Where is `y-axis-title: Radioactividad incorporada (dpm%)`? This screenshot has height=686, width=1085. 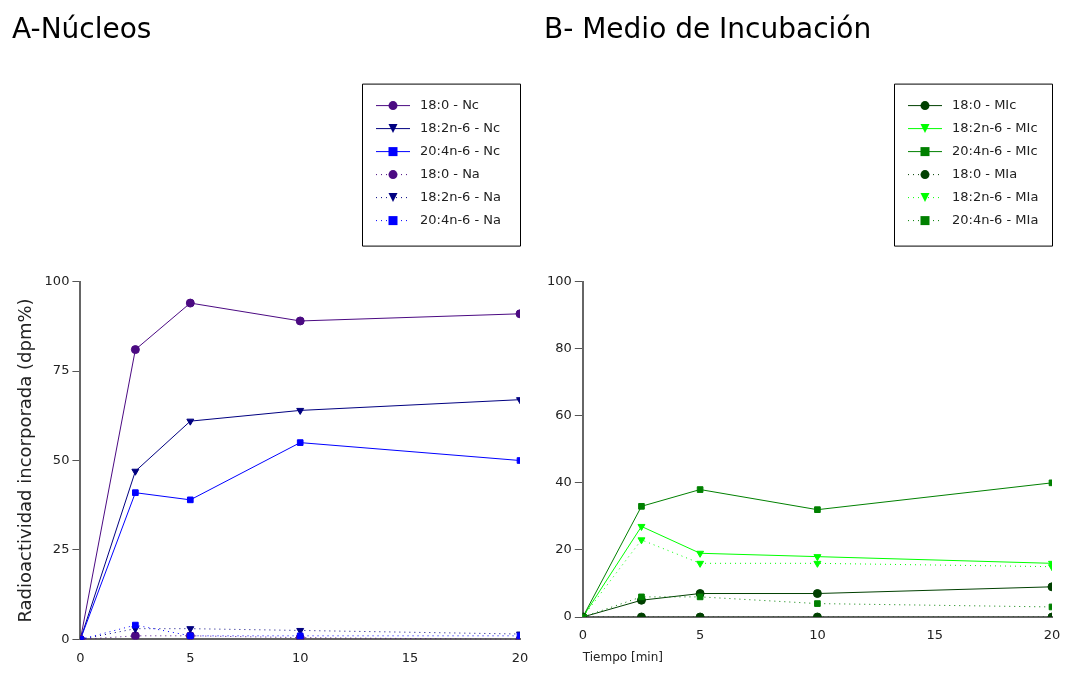
y-axis-title: Radioactividad incorporada (dpm%) is located at coordinates (25, 460).